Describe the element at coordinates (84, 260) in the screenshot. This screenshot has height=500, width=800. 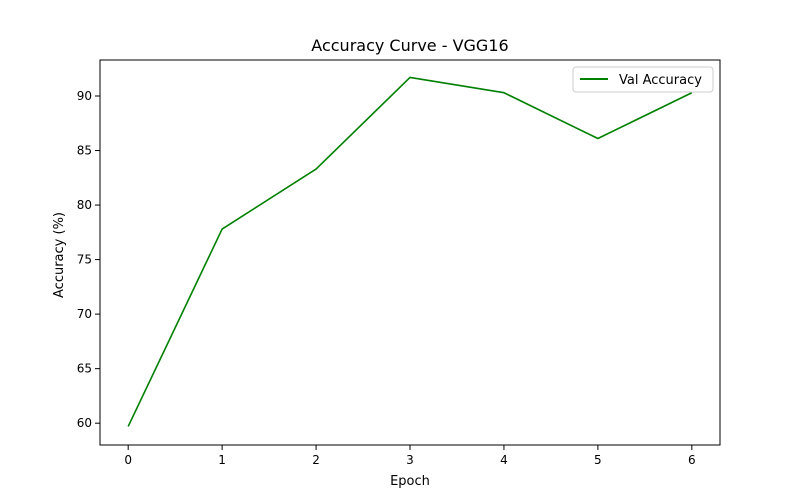
I see `y-tick-label: 75` at that location.